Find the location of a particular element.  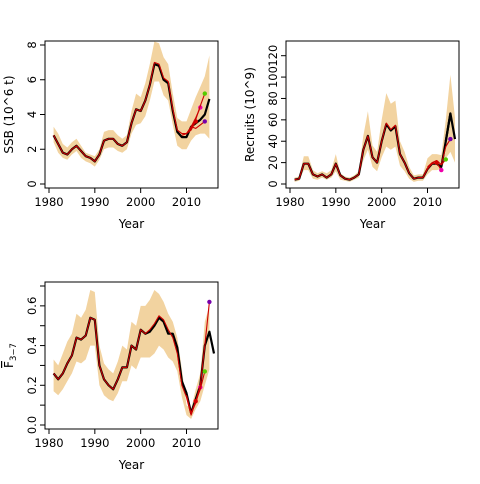

recruits-y-tick-label: 40 is located at coordinates (273, 141).